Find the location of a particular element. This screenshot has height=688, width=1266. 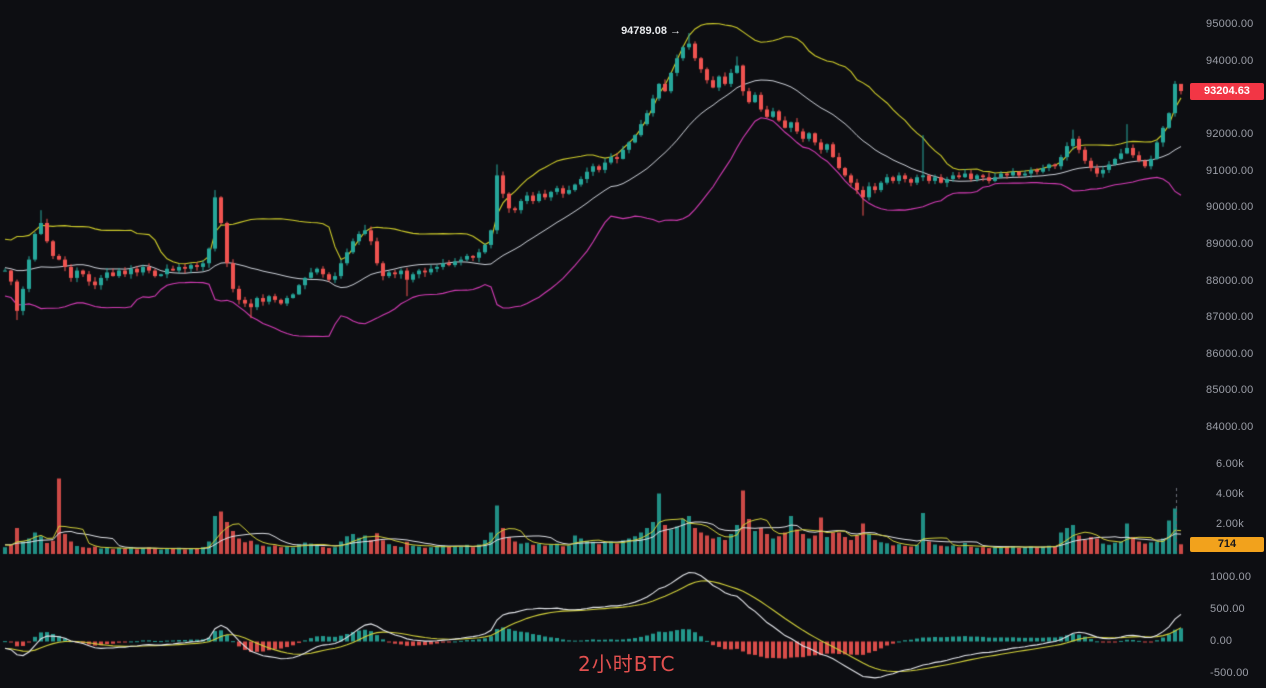

last-volume-badge: 714 is located at coordinates (1227, 544).